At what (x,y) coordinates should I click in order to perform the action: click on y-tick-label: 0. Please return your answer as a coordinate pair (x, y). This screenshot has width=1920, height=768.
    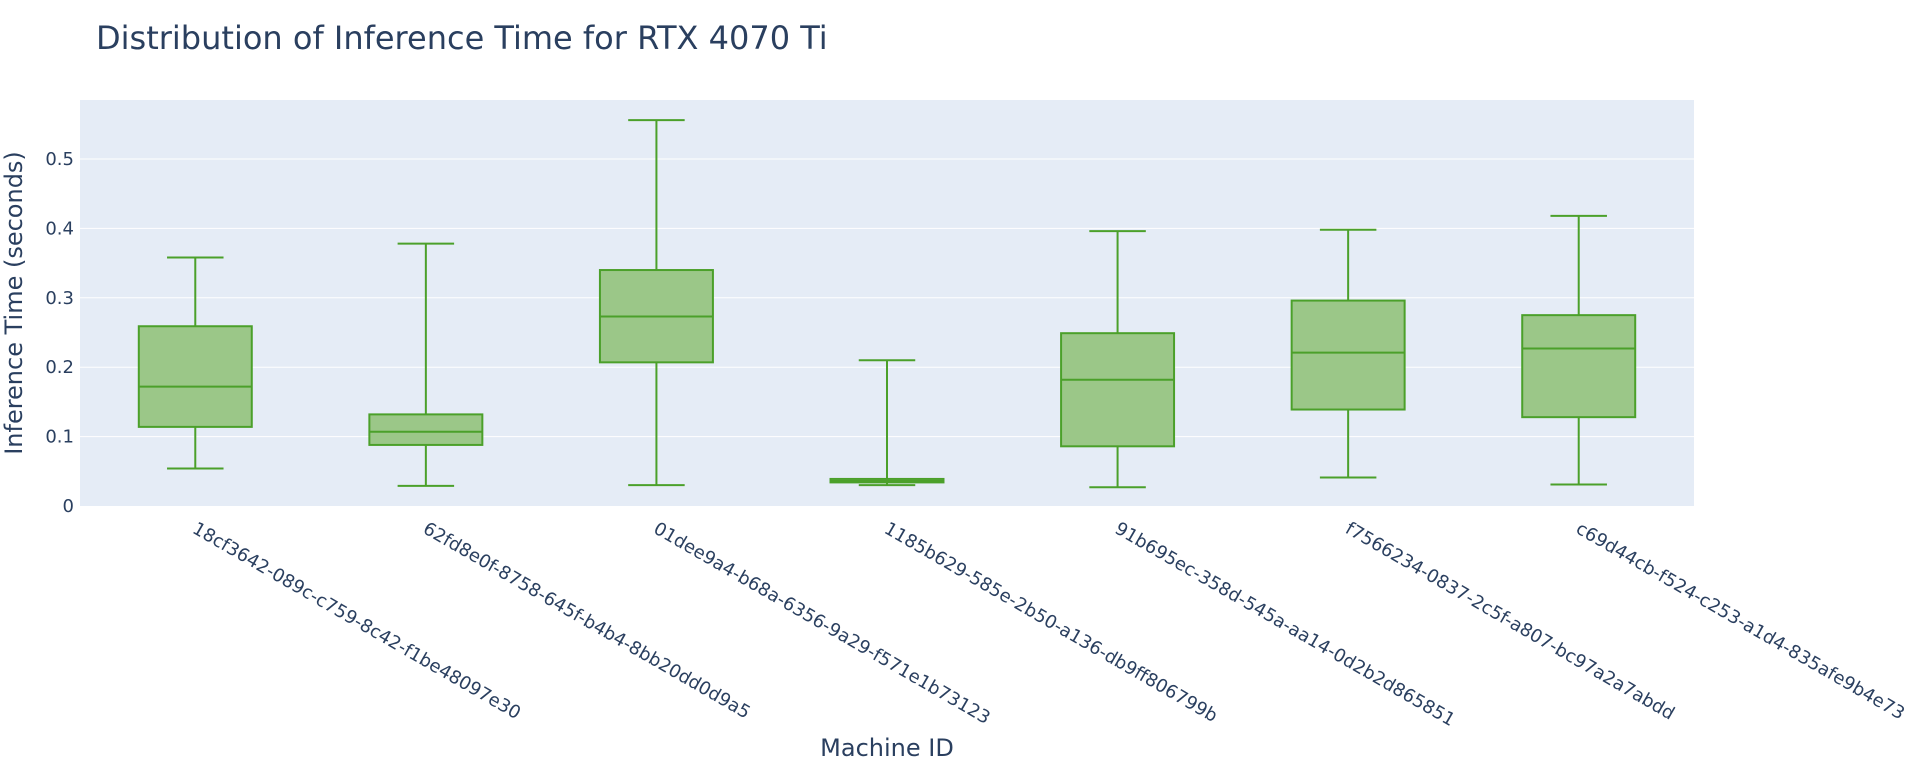
    Looking at the image, I should click on (68, 506).